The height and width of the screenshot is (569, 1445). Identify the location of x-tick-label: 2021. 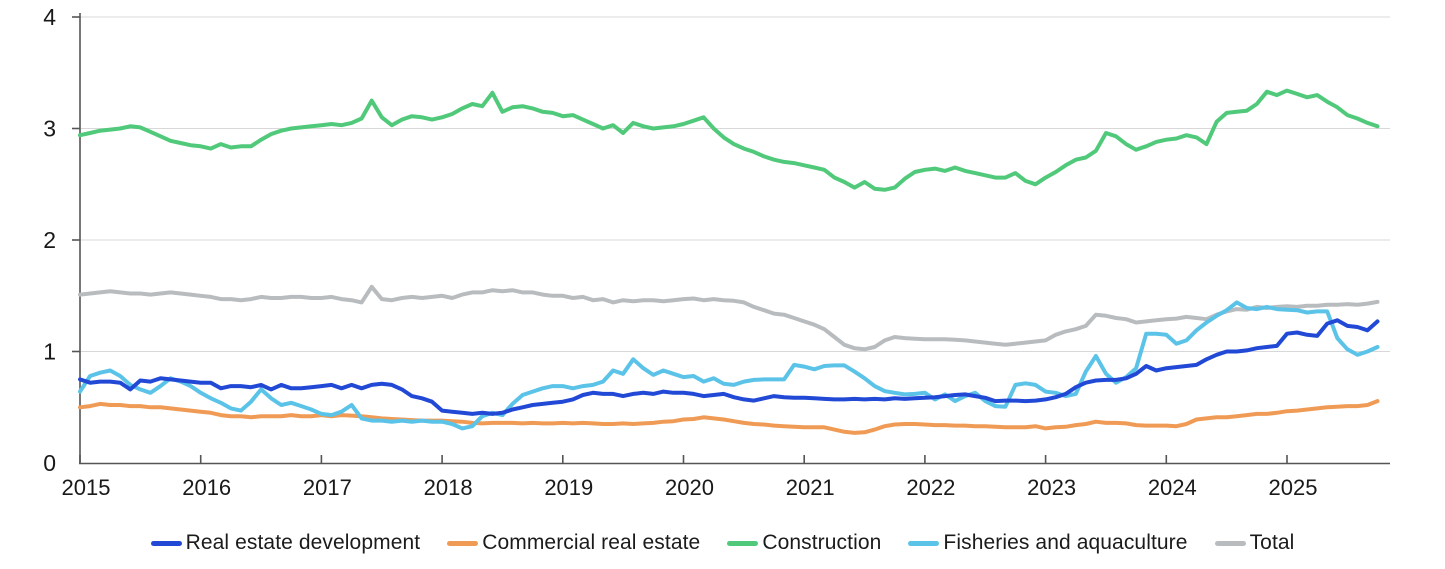
(810, 487).